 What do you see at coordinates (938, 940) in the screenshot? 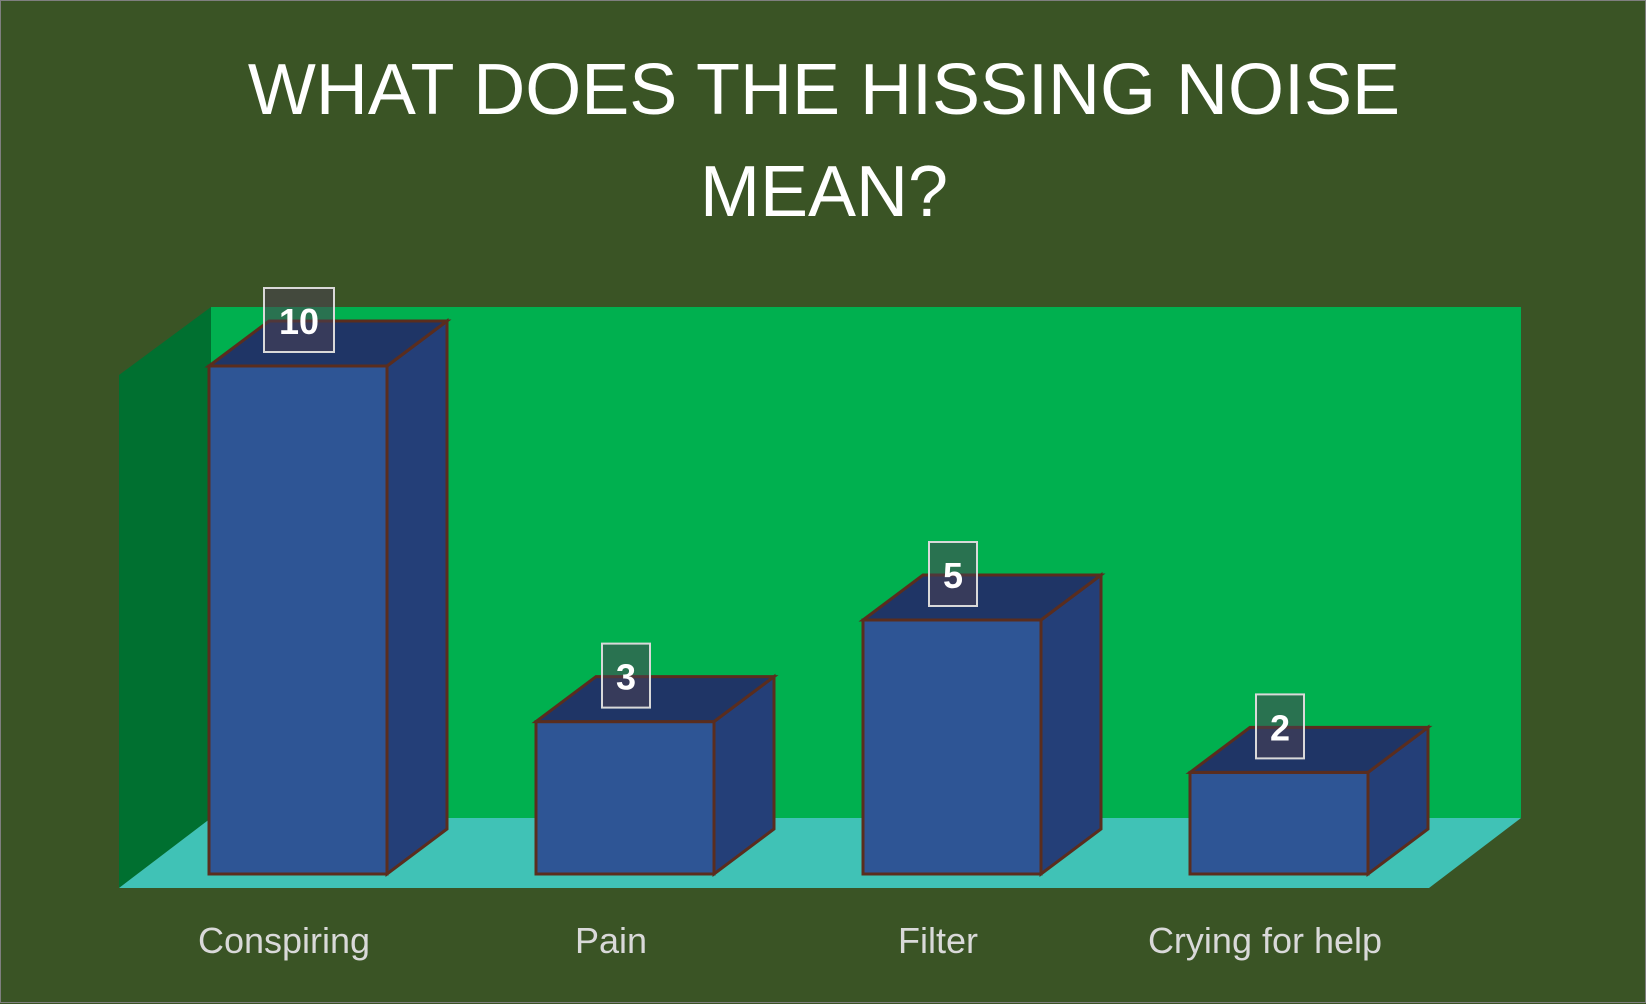
I see `category-label: Filter` at bounding box center [938, 940].